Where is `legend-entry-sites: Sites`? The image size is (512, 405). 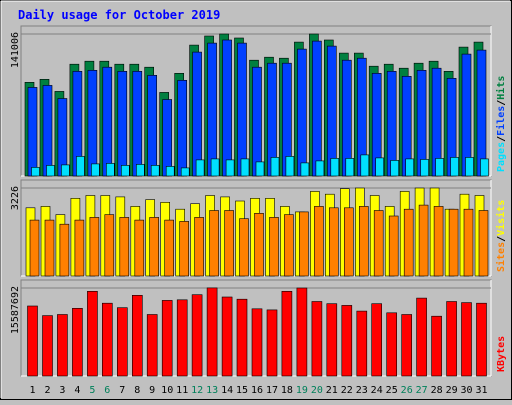 legend-entry-sites: Sites is located at coordinates (501, 257).